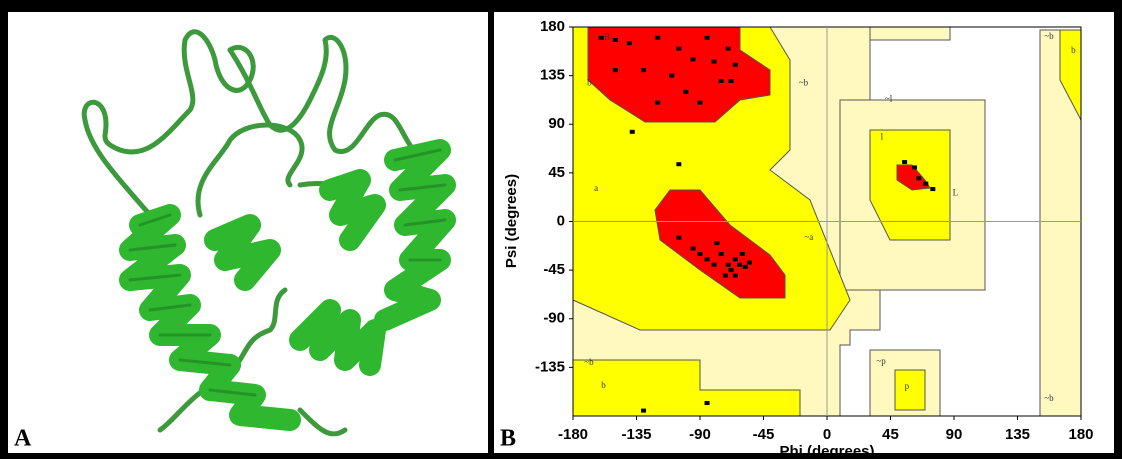 Image resolution: width=1122 pixels, height=459 pixels. Describe the element at coordinates (550, 366) in the screenshot. I see `y-tick-label: -135` at that location.